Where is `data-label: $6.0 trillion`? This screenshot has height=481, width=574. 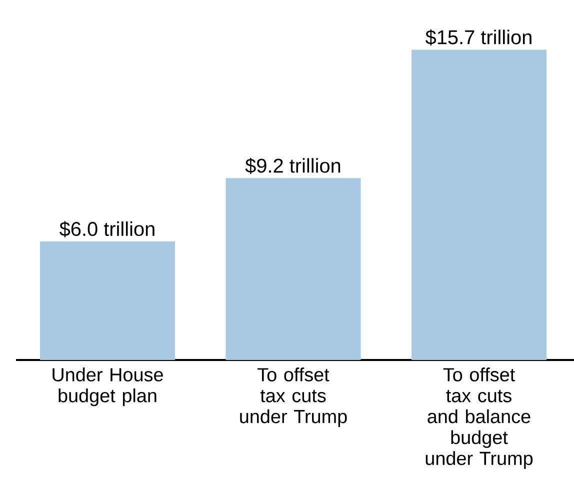
data-label: $6.0 trillion is located at coordinates (107, 229).